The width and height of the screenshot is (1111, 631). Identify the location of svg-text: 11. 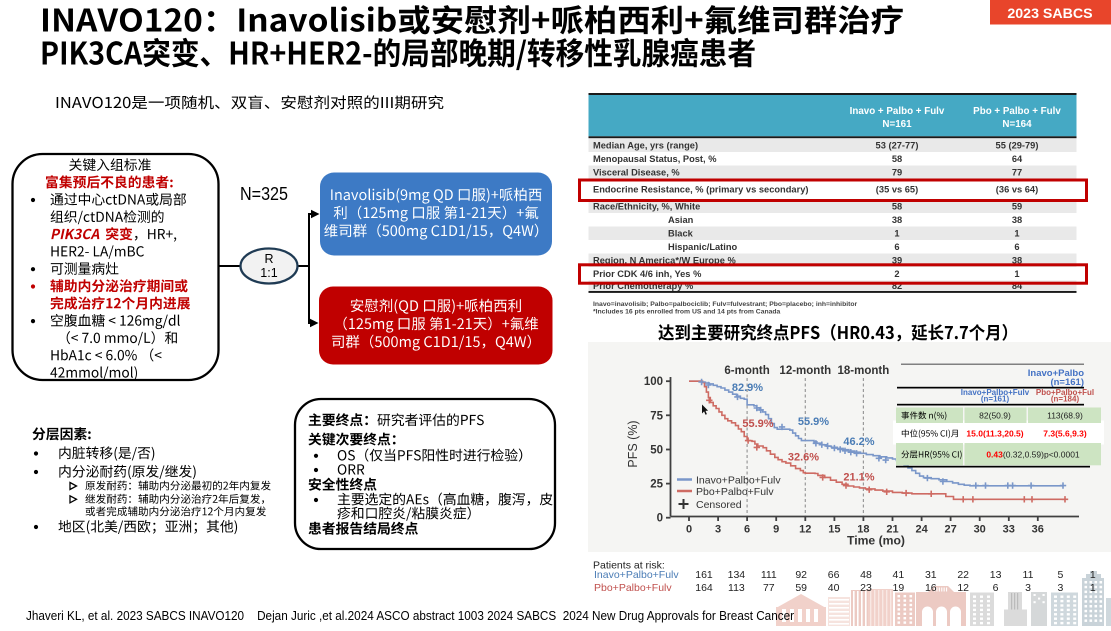
(1028, 575).